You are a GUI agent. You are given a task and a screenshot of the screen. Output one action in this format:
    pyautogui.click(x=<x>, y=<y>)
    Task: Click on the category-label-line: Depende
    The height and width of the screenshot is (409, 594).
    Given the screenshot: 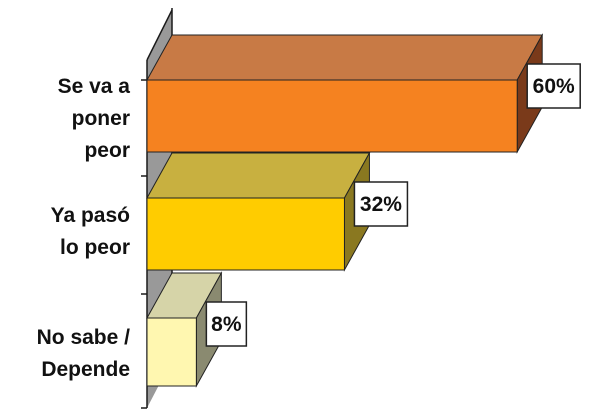 What is the action you would take?
    pyautogui.click(x=85, y=369)
    